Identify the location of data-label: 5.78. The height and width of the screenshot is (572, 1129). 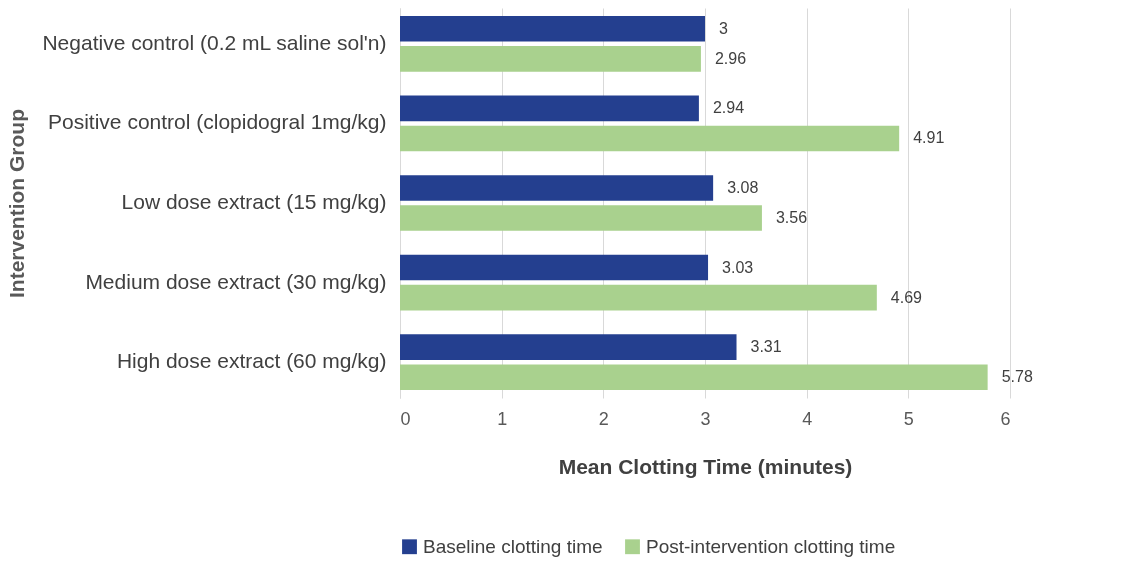
(1017, 377).